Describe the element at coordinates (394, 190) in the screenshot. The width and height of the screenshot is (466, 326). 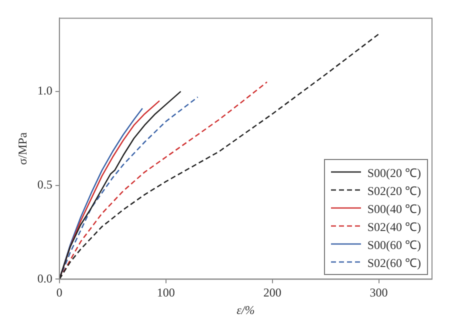
I see `legend-label: S02(20 ℃)` at that location.